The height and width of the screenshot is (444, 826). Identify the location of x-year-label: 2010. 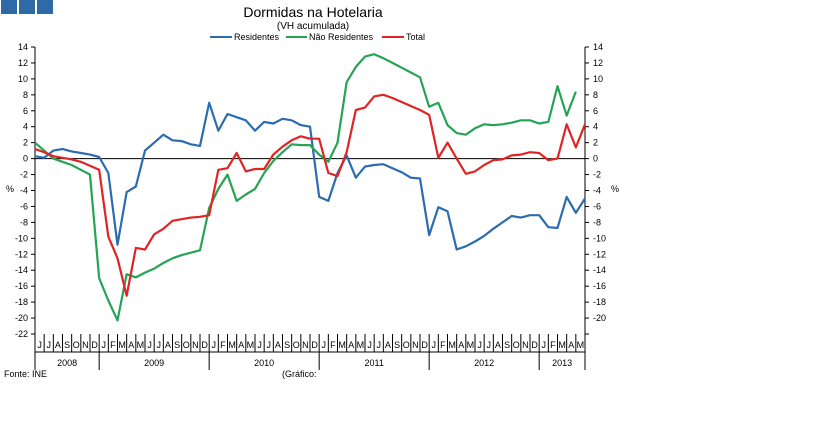
(264, 363).